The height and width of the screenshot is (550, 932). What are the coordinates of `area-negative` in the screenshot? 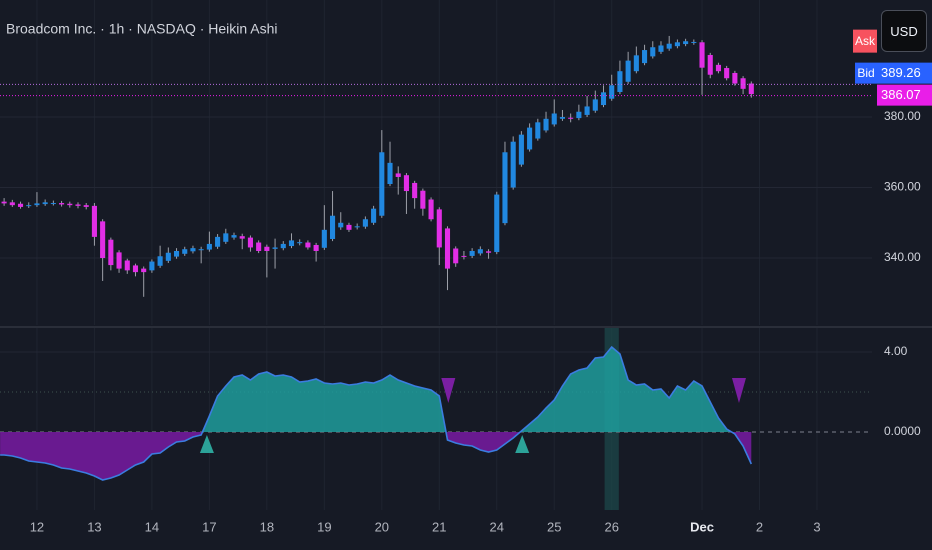 It's located at (376, 456).